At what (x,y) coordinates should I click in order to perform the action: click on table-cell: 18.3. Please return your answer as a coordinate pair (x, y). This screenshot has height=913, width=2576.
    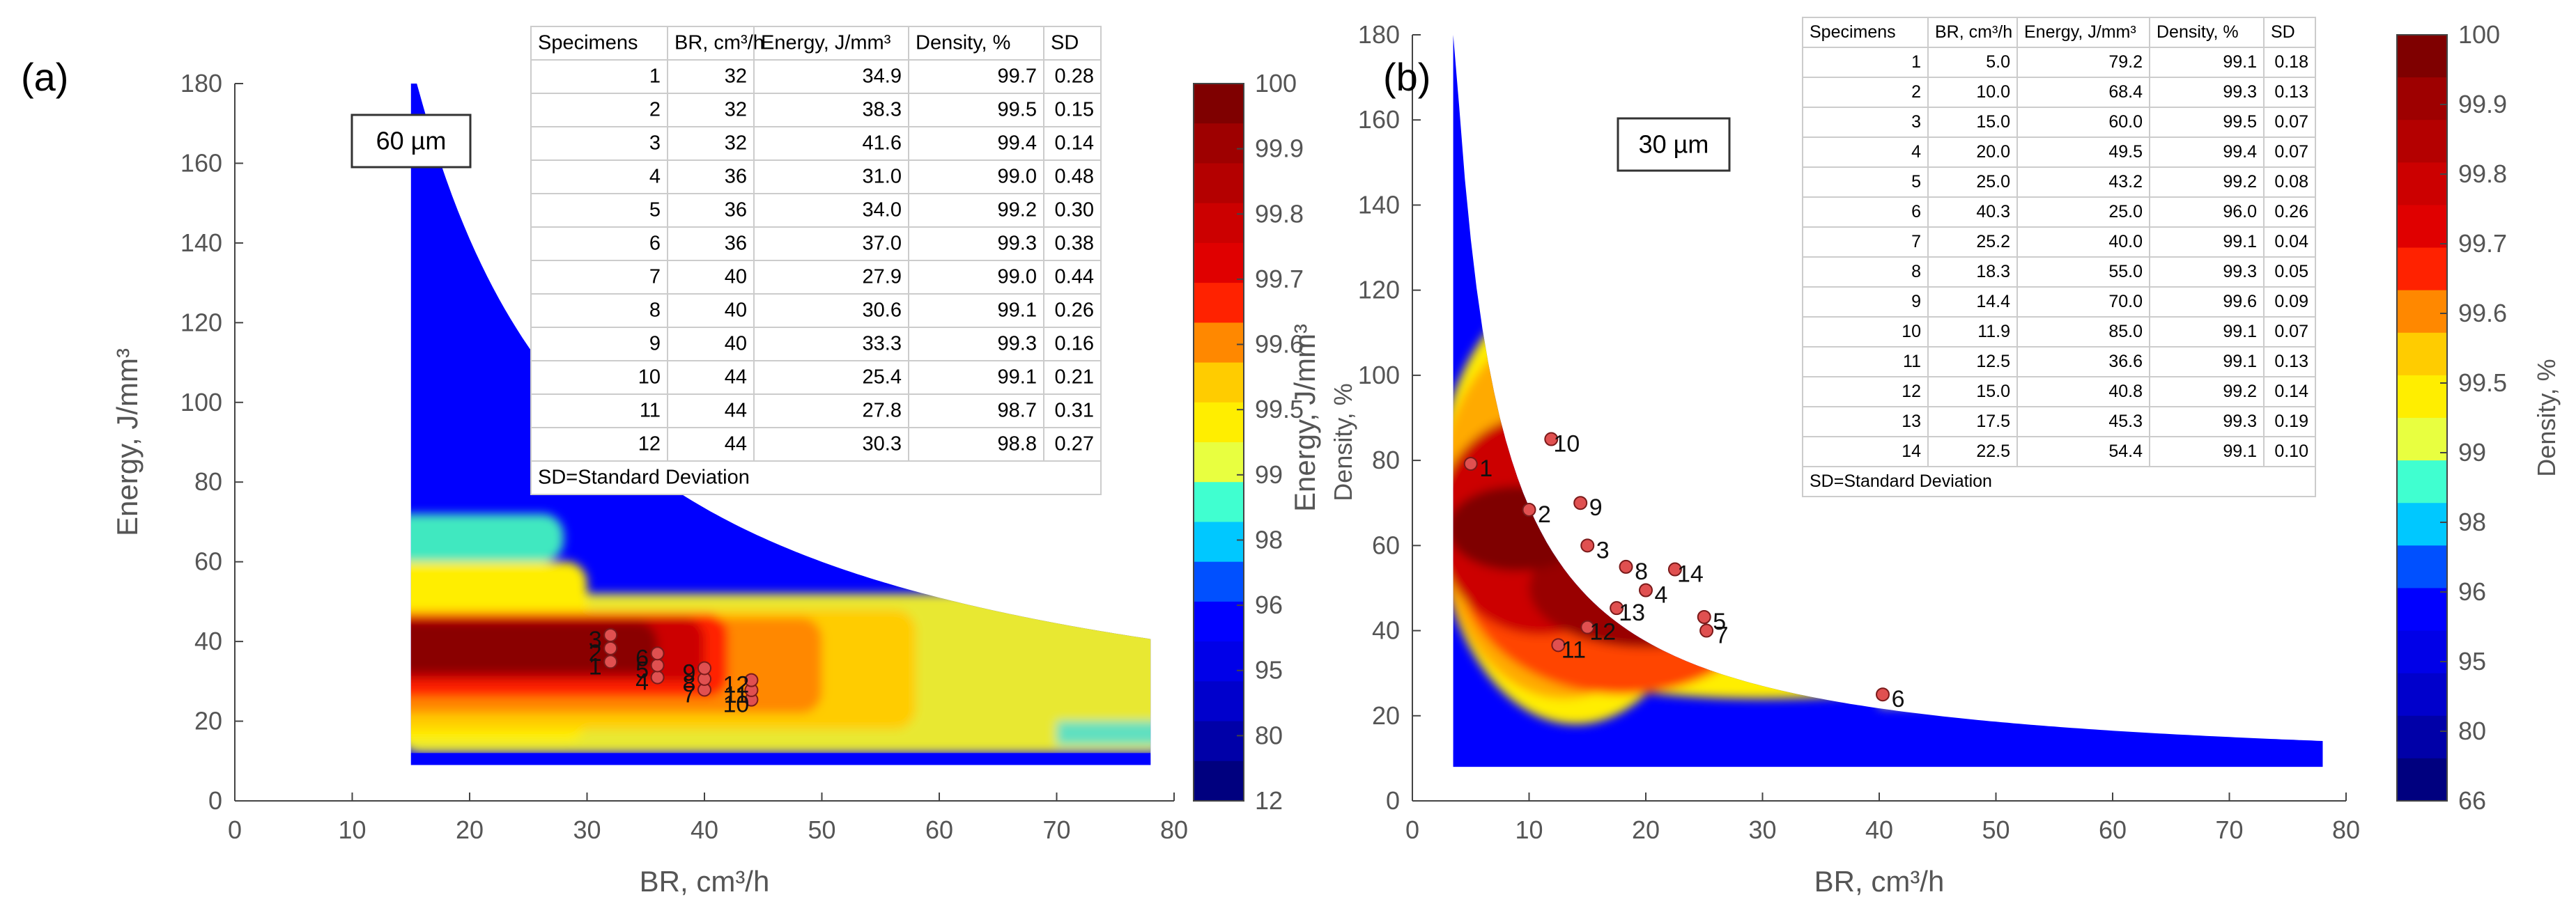
    Looking at the image, I should click on (1993, 271).